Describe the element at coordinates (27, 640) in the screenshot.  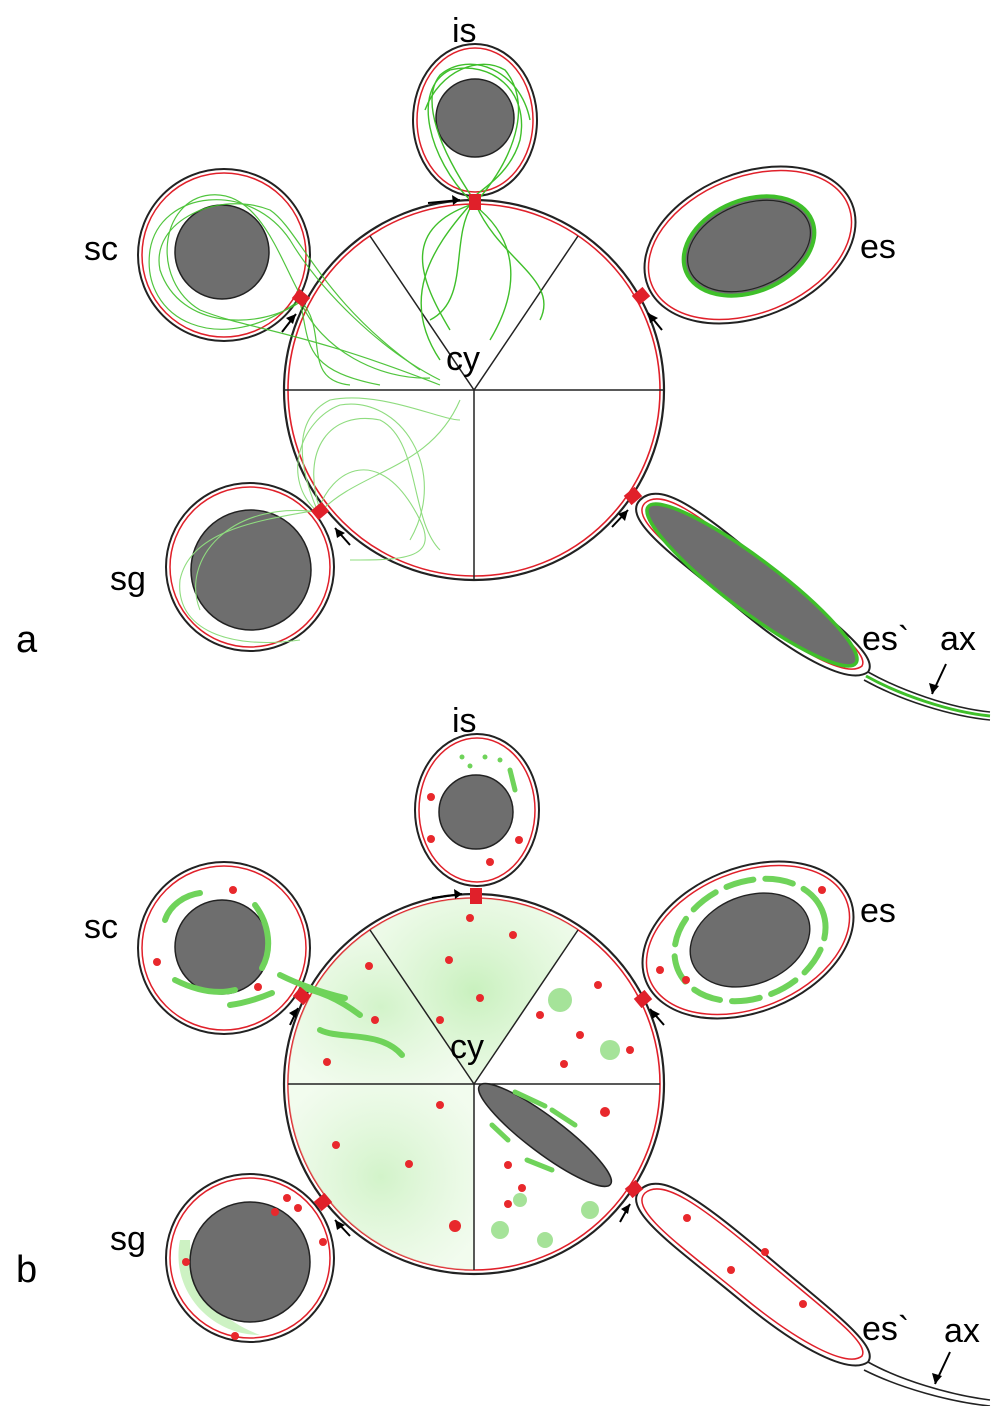
I see `panel-letter-a: a` at that location.